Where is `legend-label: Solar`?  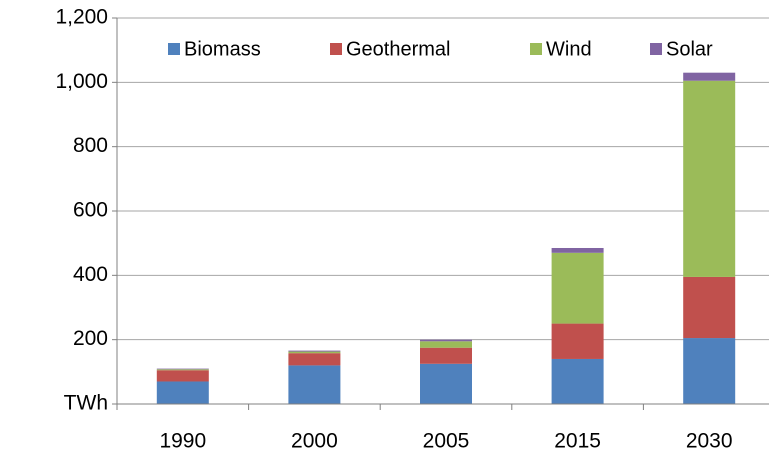 legend-label: Solar is located at coordinates (689, 49).